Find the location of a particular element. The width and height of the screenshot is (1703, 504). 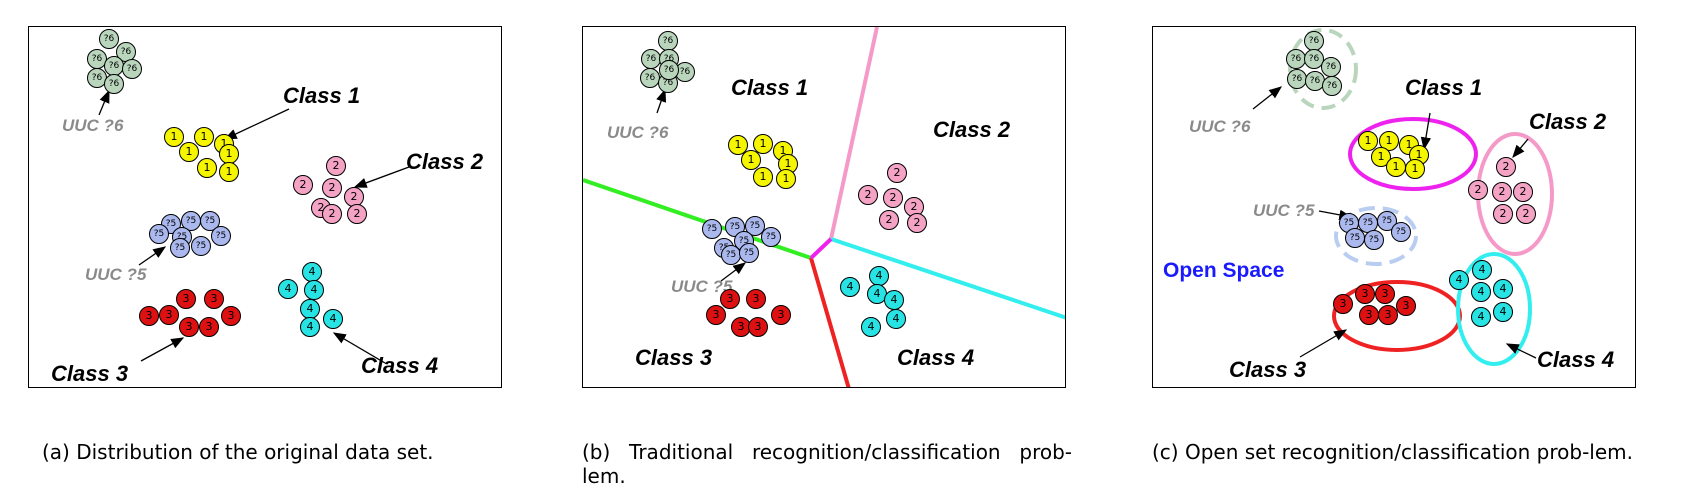

arrow-class4-c is located at coordinates (1521, 351).